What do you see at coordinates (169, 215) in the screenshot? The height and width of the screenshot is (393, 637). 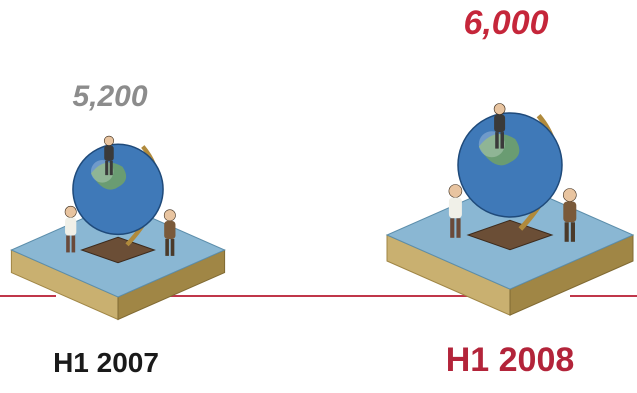 I see `person-right-1-head` at bounding box center [169, 215].